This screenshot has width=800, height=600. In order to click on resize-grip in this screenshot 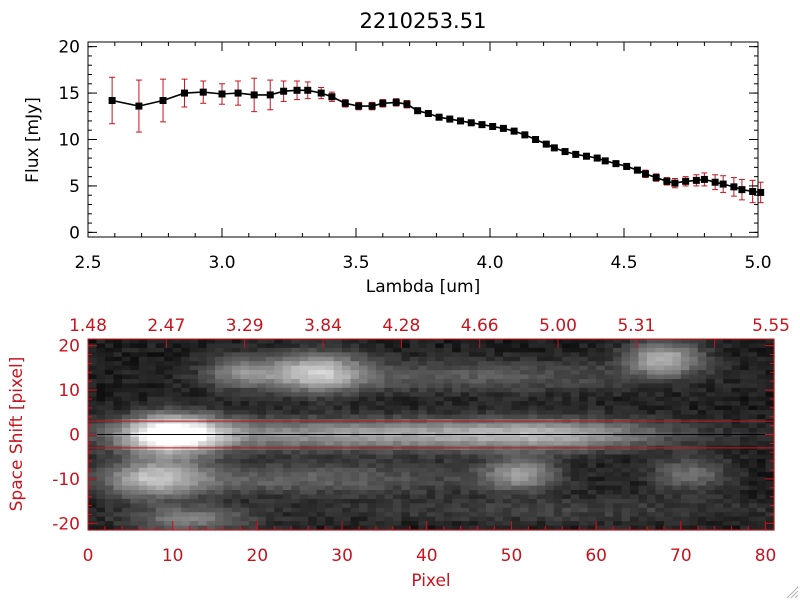, I will do `click(792, 592)`.